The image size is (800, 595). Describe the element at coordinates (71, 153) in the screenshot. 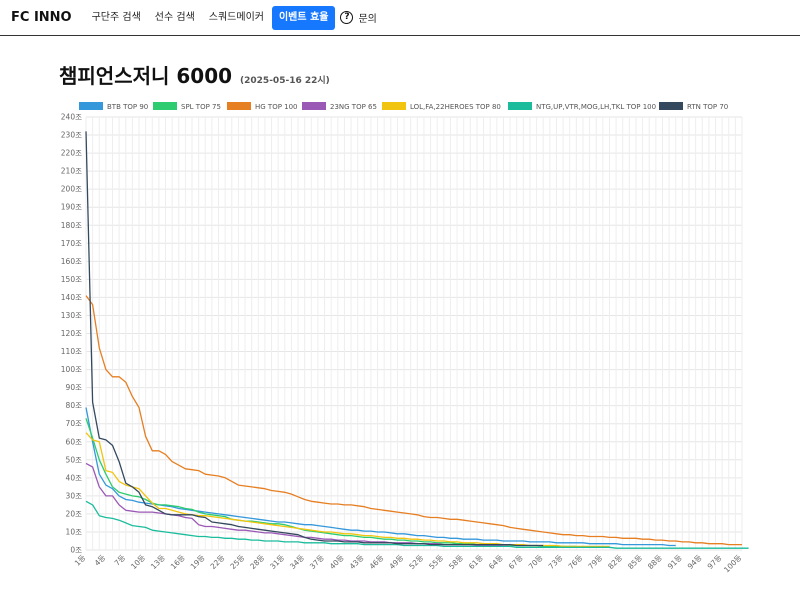

I see `y-tick-label: 220조` at that location.